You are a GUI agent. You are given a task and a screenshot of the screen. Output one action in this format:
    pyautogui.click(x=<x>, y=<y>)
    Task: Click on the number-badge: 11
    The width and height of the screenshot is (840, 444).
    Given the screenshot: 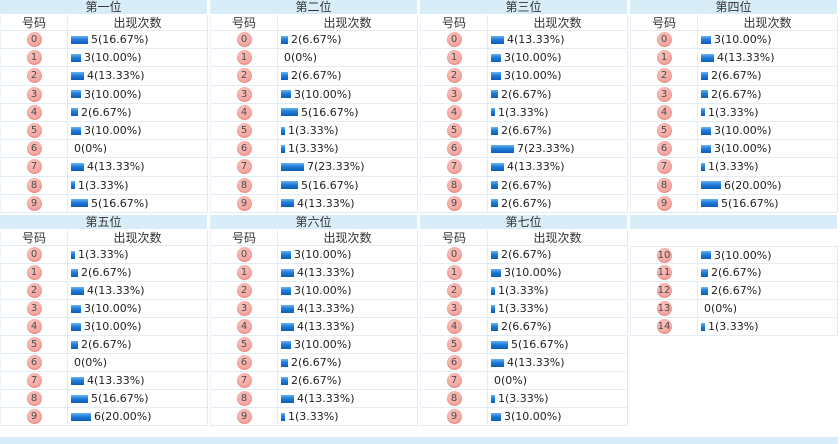 What is the action you would take?
    pyautogui.click(x=664, y=272)
    